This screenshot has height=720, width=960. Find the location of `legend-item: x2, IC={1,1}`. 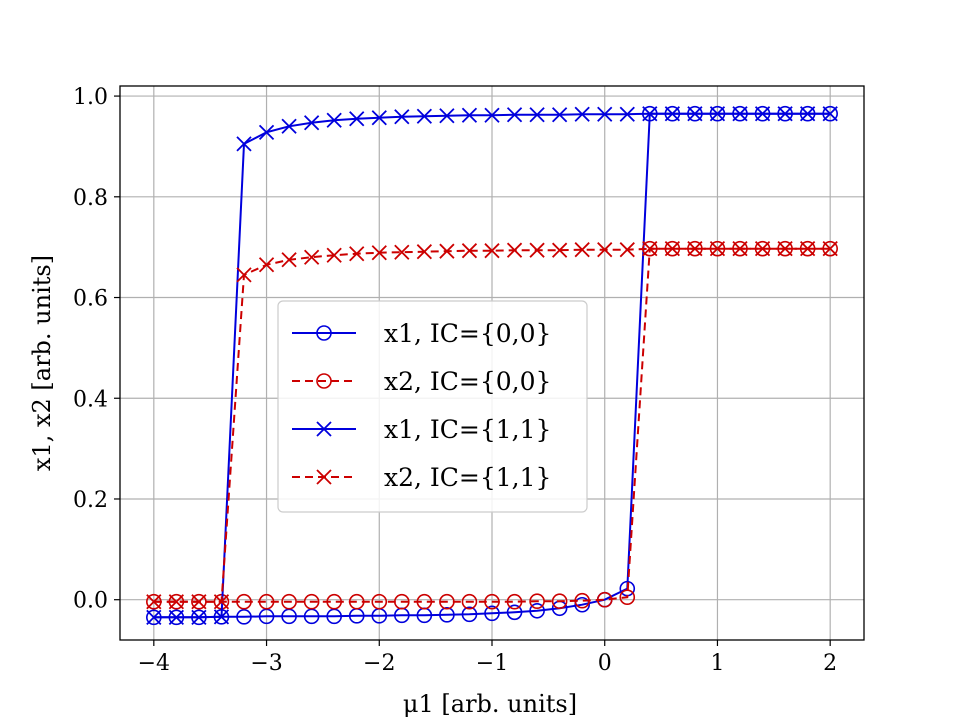

legend-item: x2, IC={1,1} is located at coordinates (421, 477).